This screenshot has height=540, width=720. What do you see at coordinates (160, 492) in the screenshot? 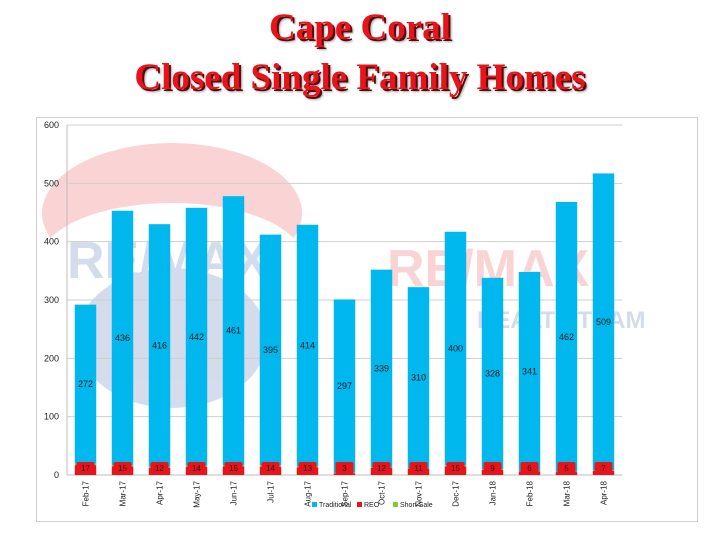
I see `x-tick-label: Apr-17` at bounding box center [160, 492].